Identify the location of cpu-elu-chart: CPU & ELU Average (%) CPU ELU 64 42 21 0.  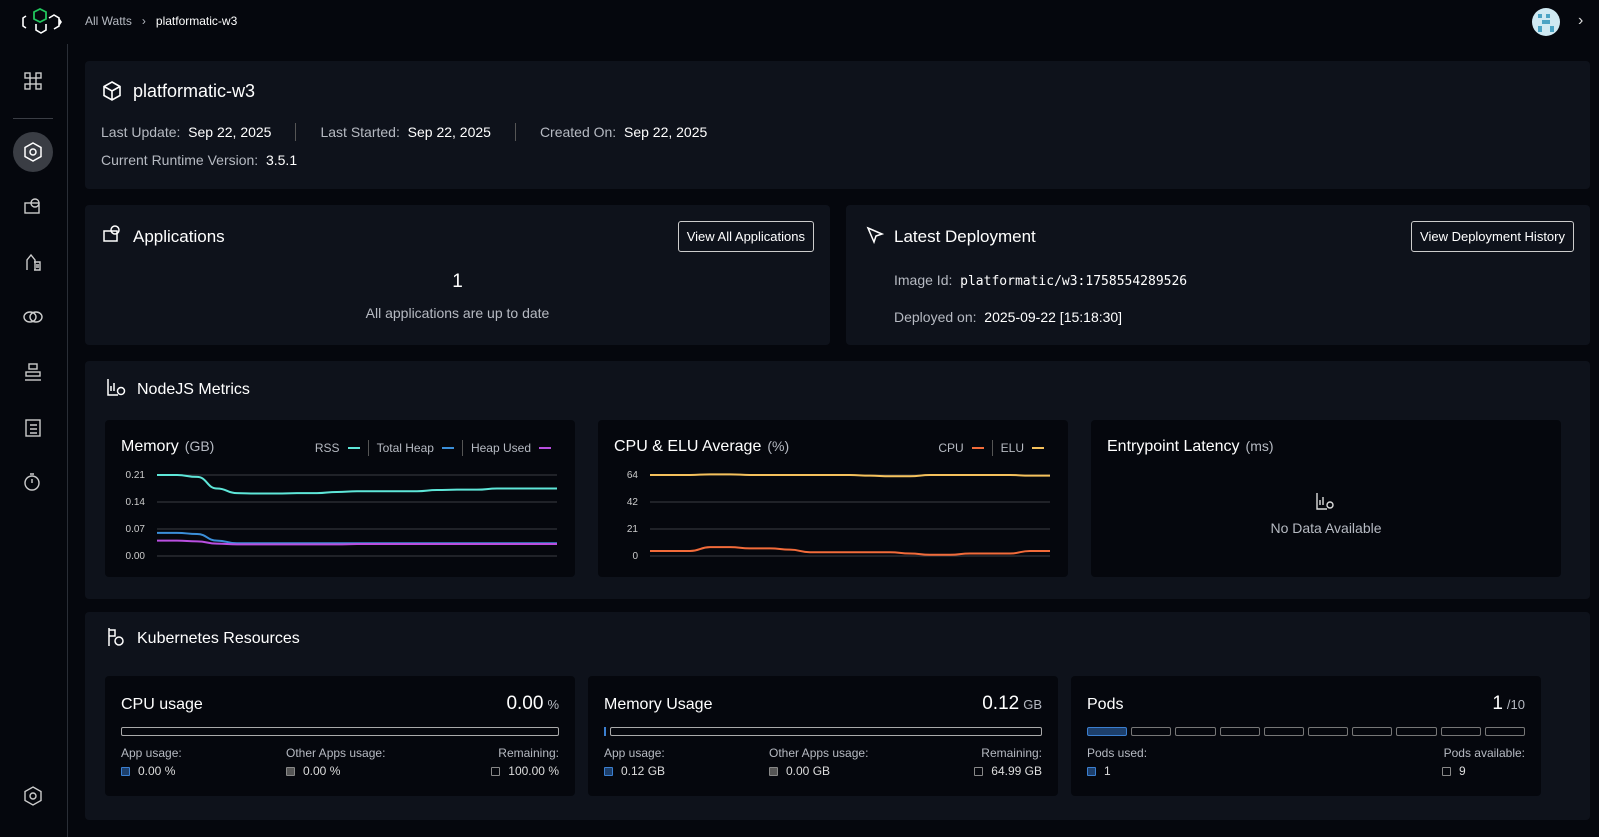
(833, 498).